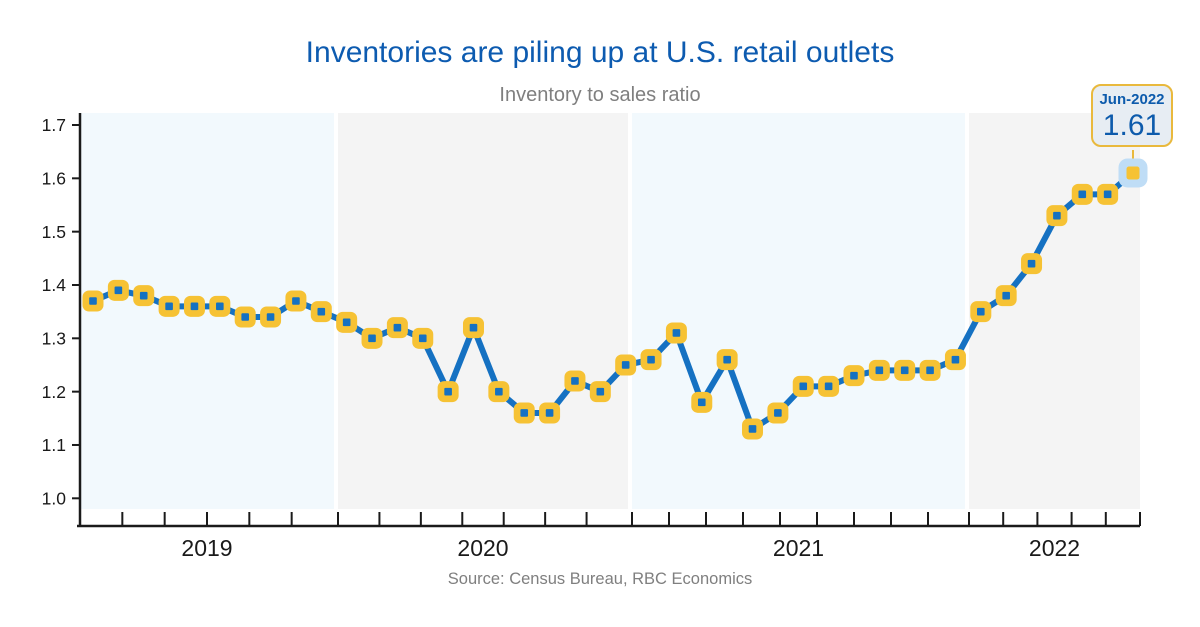  I want to click on callout-value-label: 1.61, so click(1132, 125).